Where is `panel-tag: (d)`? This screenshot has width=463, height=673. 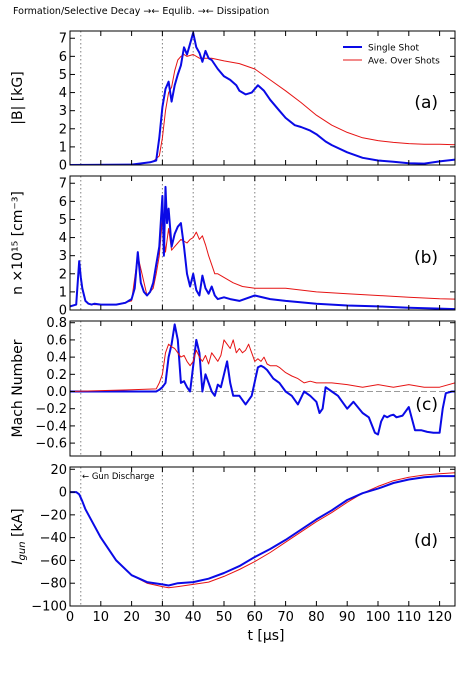
panel-tag: (d) is located at coordinates (426, 541).